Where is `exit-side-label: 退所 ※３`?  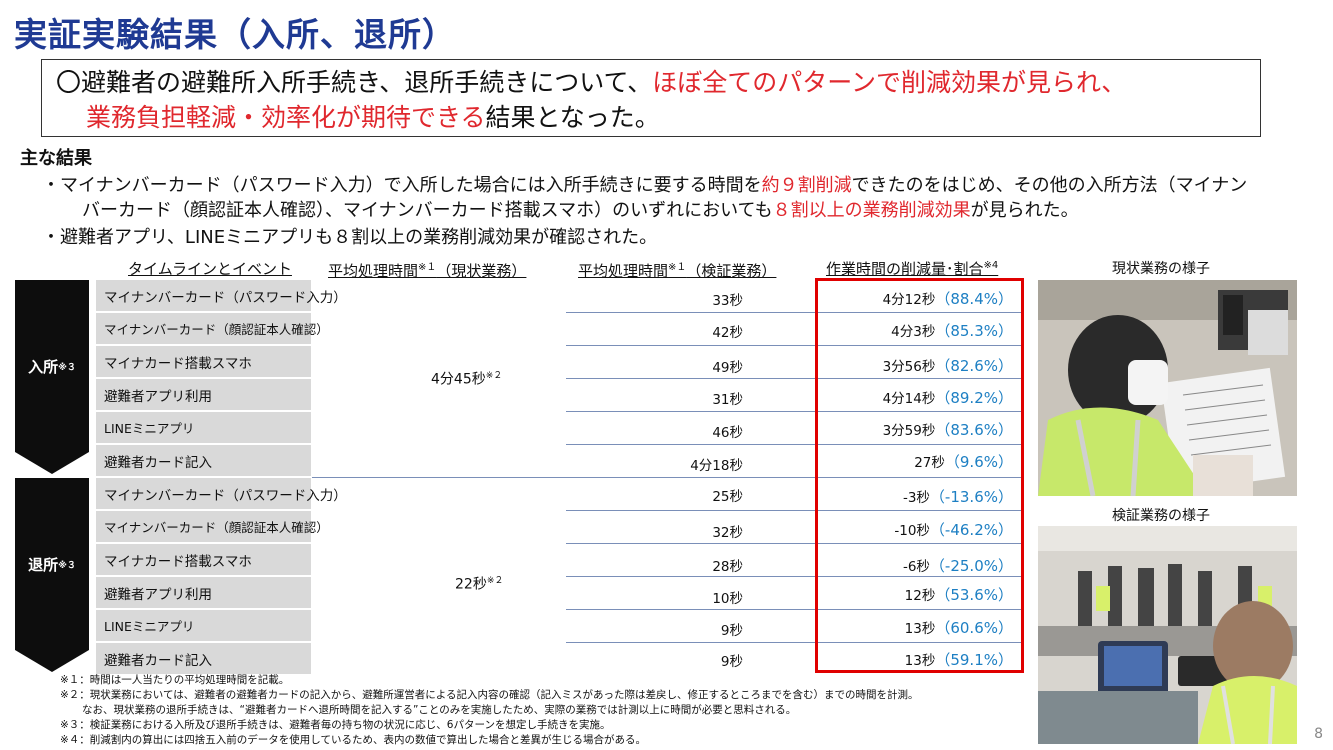
exit-side-label: 退所 ※３ is located at coordinates (52, 564).